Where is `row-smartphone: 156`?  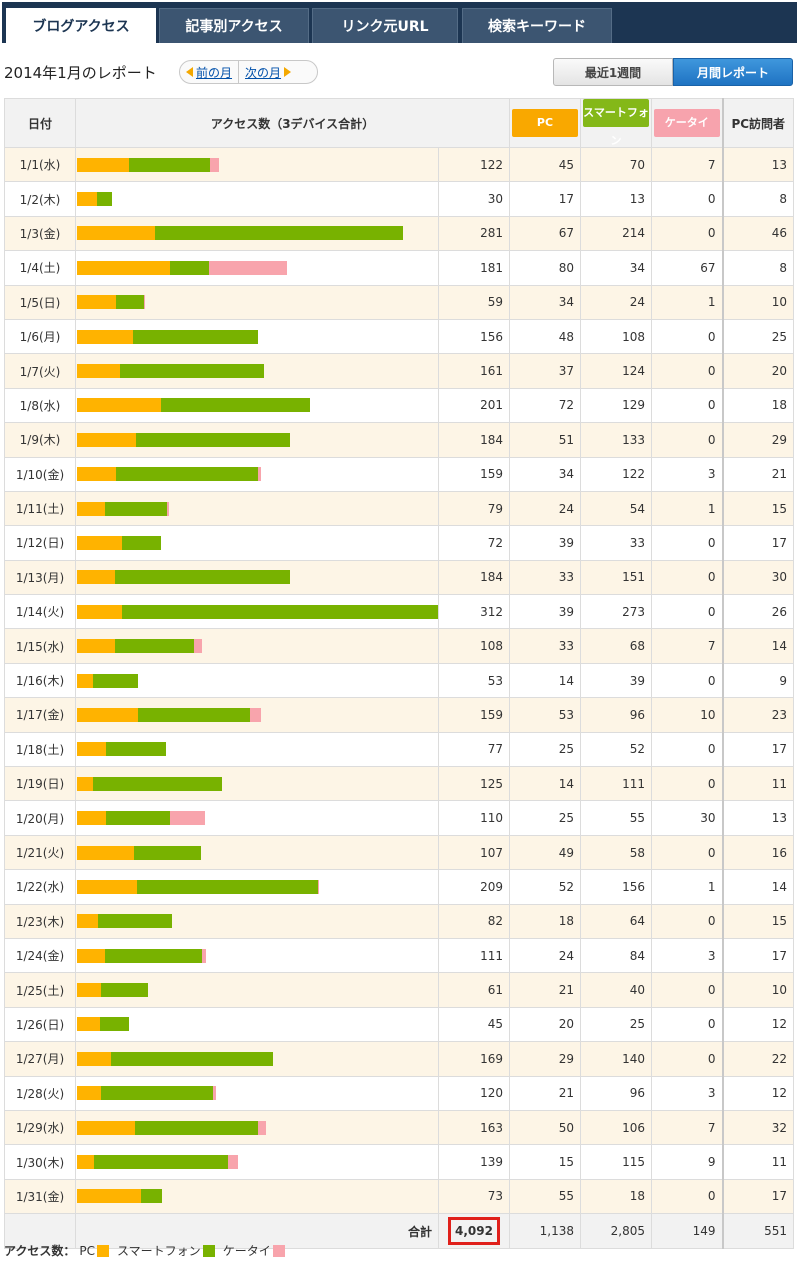
row-smartphone: 156 is located at coordinates (616, 887).